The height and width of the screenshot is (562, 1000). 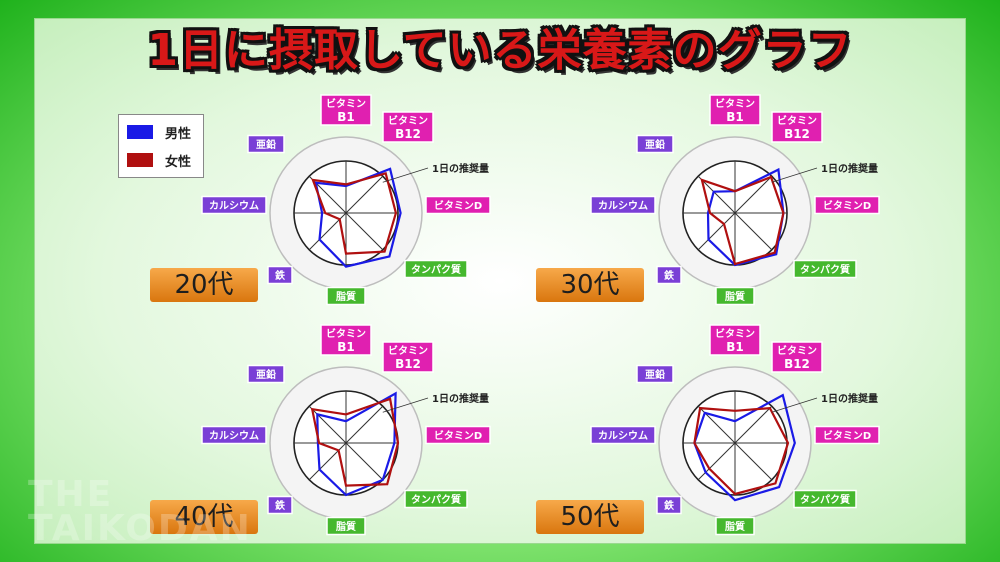 I want to click on axis-label-text: B12, so click(x=408, y=134).